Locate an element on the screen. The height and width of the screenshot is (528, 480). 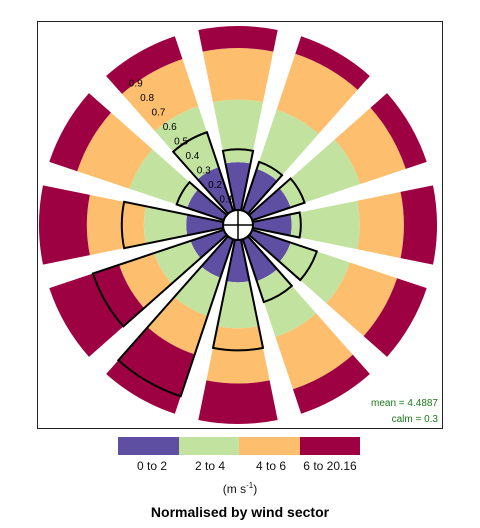
radial-tick-3: 0.3 is located at coordinates (204, 171).